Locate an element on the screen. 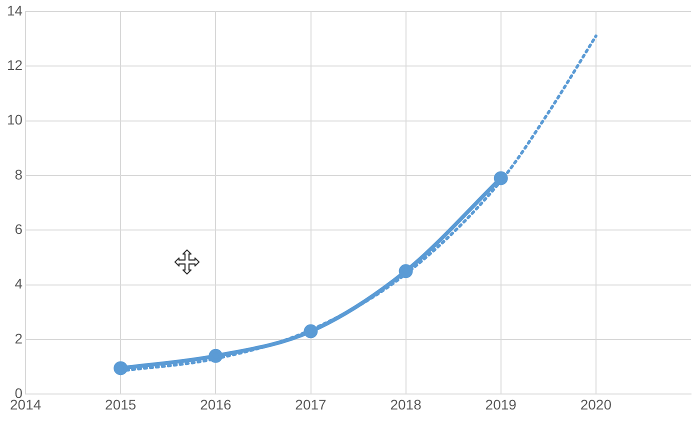 The height and width of the screenshot is (421, 700). x-tick-label: 2016 is located at coordinates (216, 404).